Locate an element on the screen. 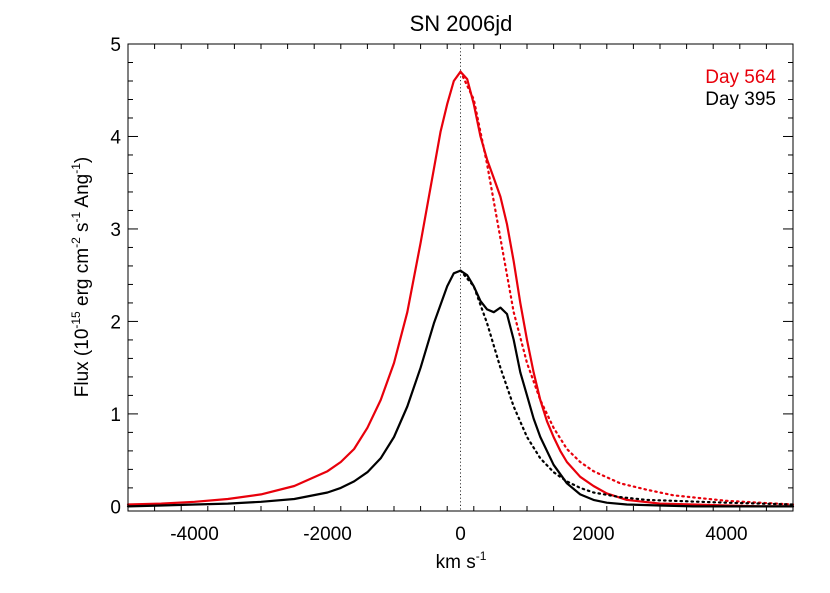 This screenshot has width=830, height=593. x-tick-label: 0 is located at coordinates (460, 534).